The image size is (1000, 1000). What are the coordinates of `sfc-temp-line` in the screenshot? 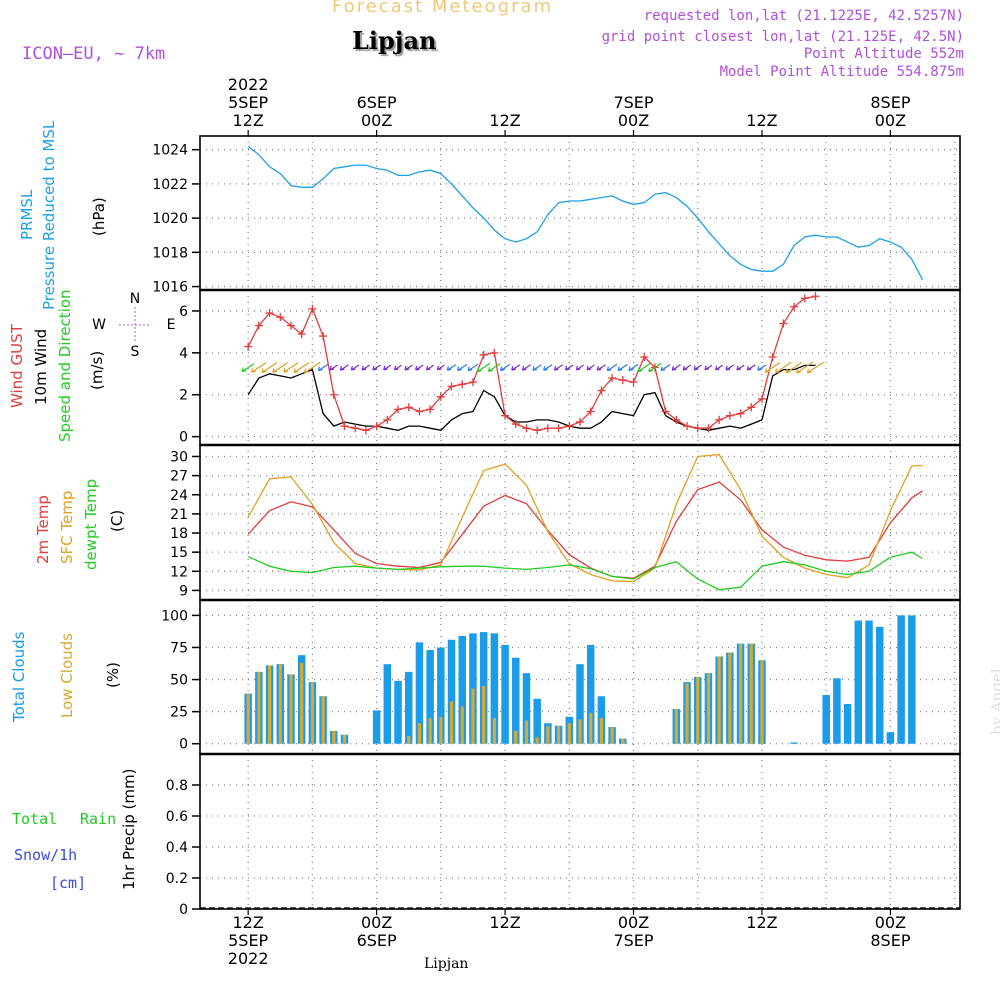 It's located at (585, 518).